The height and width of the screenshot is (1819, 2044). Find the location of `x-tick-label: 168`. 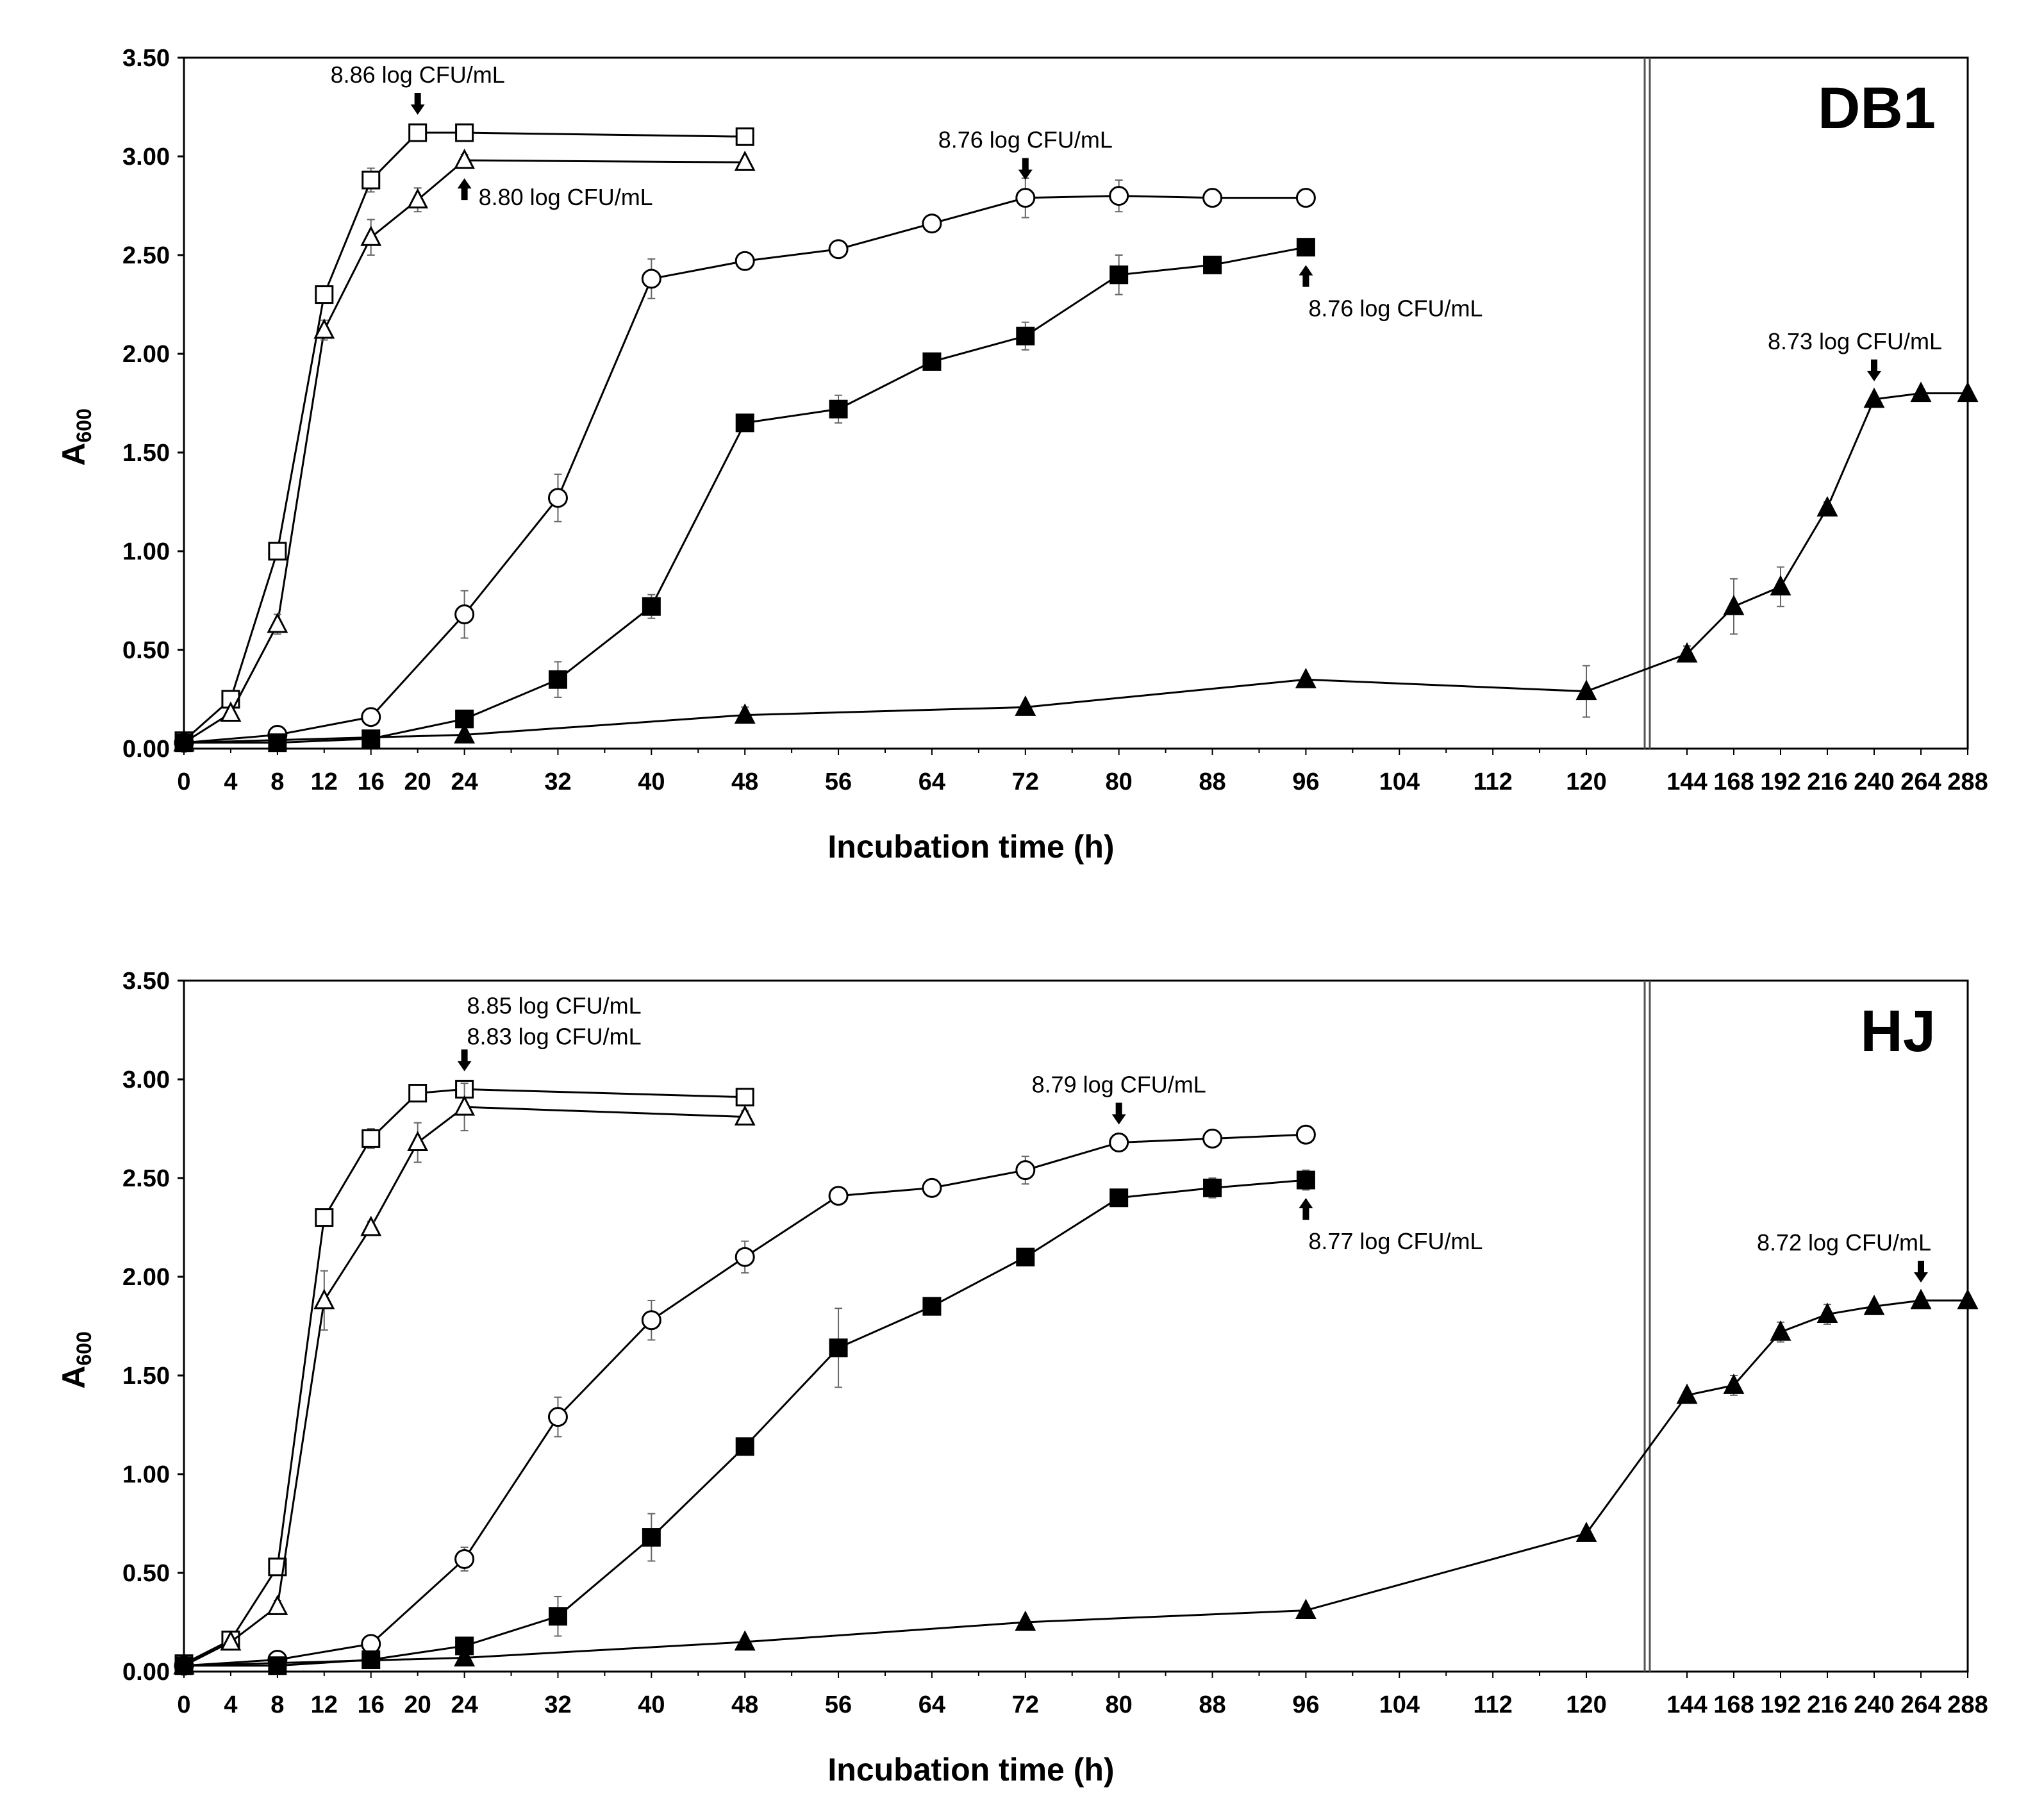

x-tick-label: 168 is located at coordinates (1733, 1704).